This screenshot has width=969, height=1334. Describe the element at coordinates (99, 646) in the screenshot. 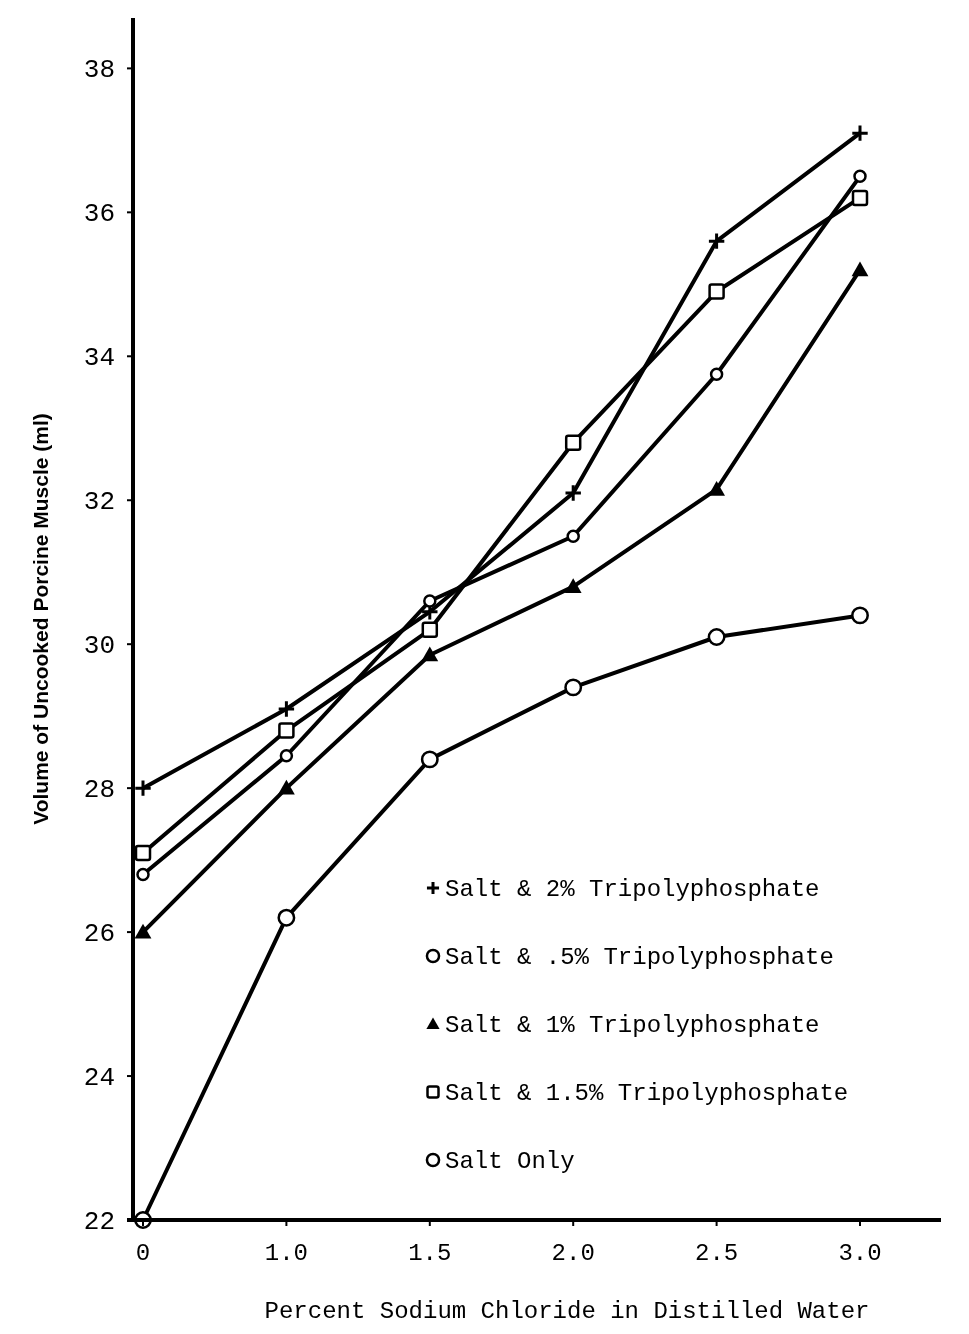

I see `y-tick-label: 30` at that location.